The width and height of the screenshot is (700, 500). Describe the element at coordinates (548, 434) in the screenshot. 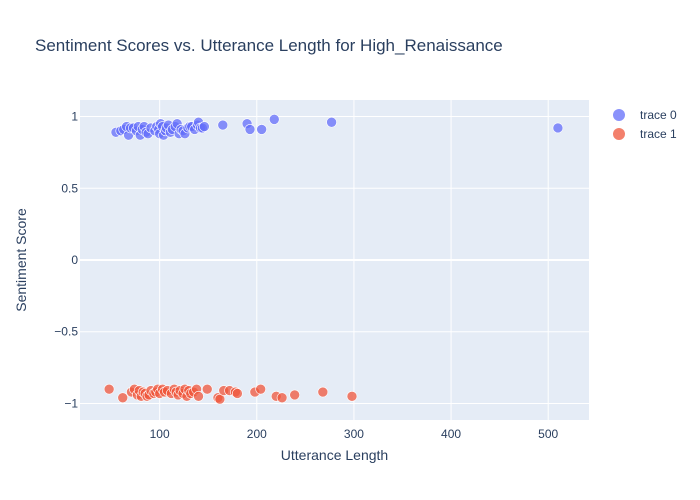

I see `x-tick-label: 500` at that location.